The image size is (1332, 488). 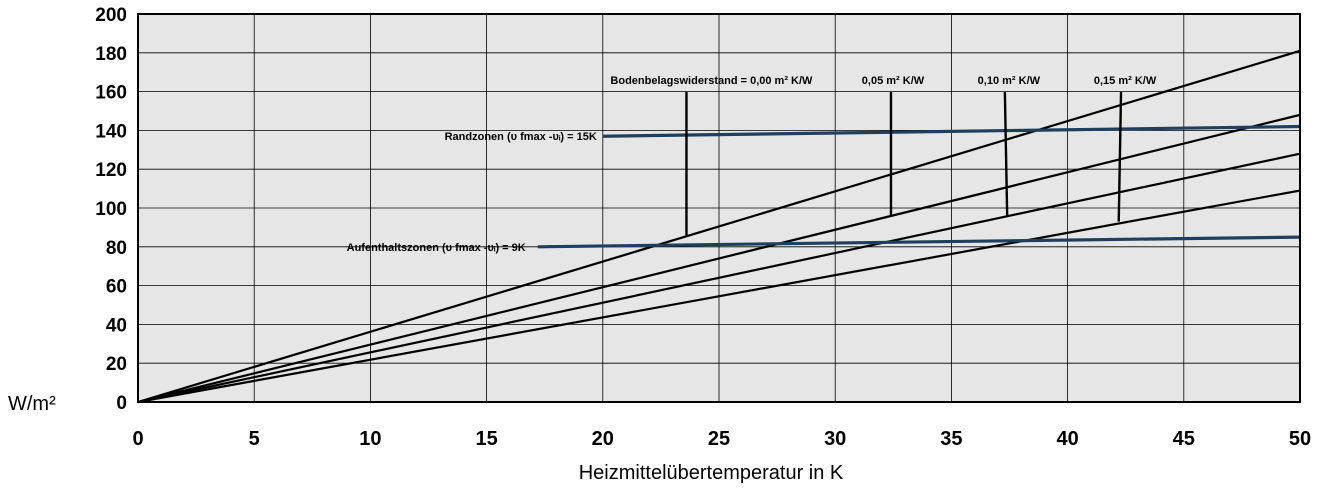 What do you see at coordinates (254, 439) in the screenshot?
I see `x-tick-label: 5` at bounding box center [254, 439].